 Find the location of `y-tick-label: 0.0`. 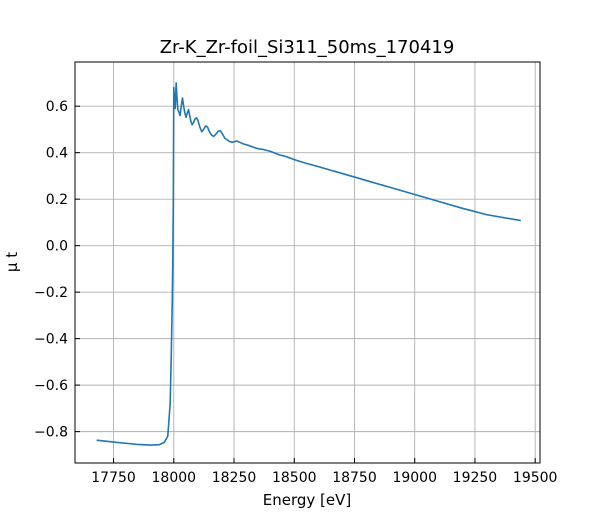

y-tick-label: 0.0 is located at coordinates (57, 247).